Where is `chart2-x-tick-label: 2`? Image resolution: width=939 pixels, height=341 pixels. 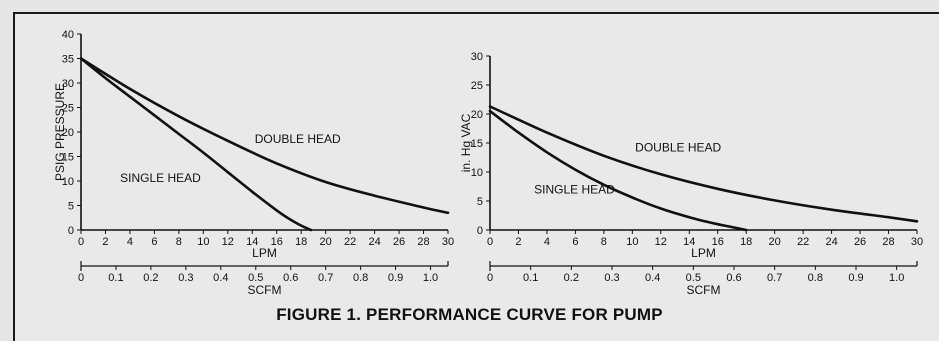
chart2-x-tick-label: 2 is located at coordinates (518, 242).